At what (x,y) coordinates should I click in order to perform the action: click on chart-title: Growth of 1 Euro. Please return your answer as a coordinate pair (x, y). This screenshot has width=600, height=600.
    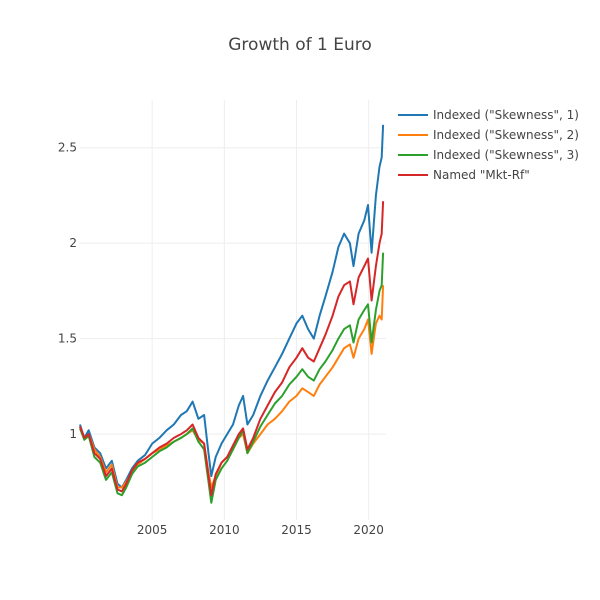
    Looking at the image, I should click on (299, 45).